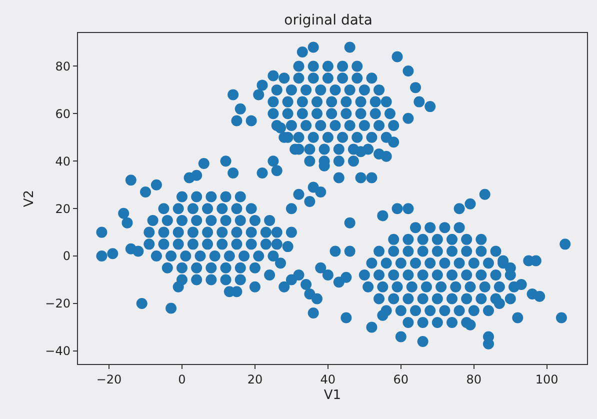 This screenshot has height=419, width=597. Describe the element at coordinates (328, 20) in the screenshot. I see `chart-title: original data` at that location.